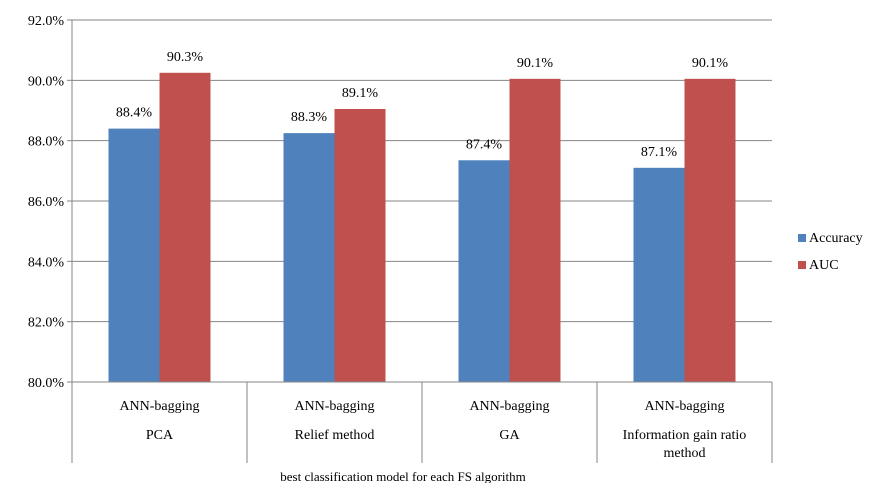 This screenshot has height=483, width=877. What do you see at coordinates (685, 435) in the screenshot?
I see `category-label-algorithm: Information gain ratio` at bounding box center [685, 435].